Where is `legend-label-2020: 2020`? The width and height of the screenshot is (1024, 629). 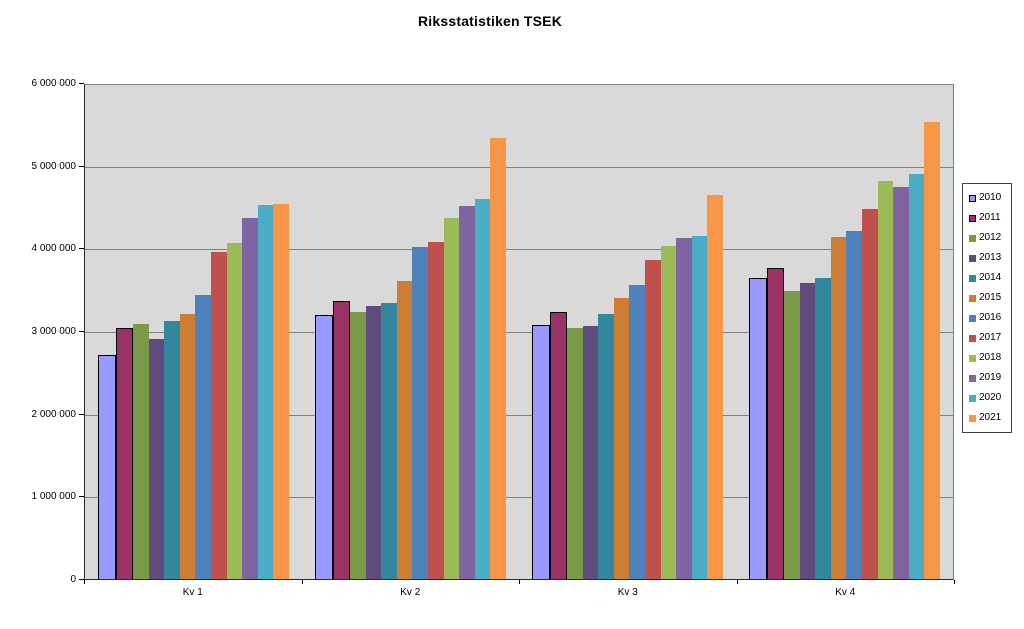 legend-label-2020: 2020 is located at coordinates (990, 397).